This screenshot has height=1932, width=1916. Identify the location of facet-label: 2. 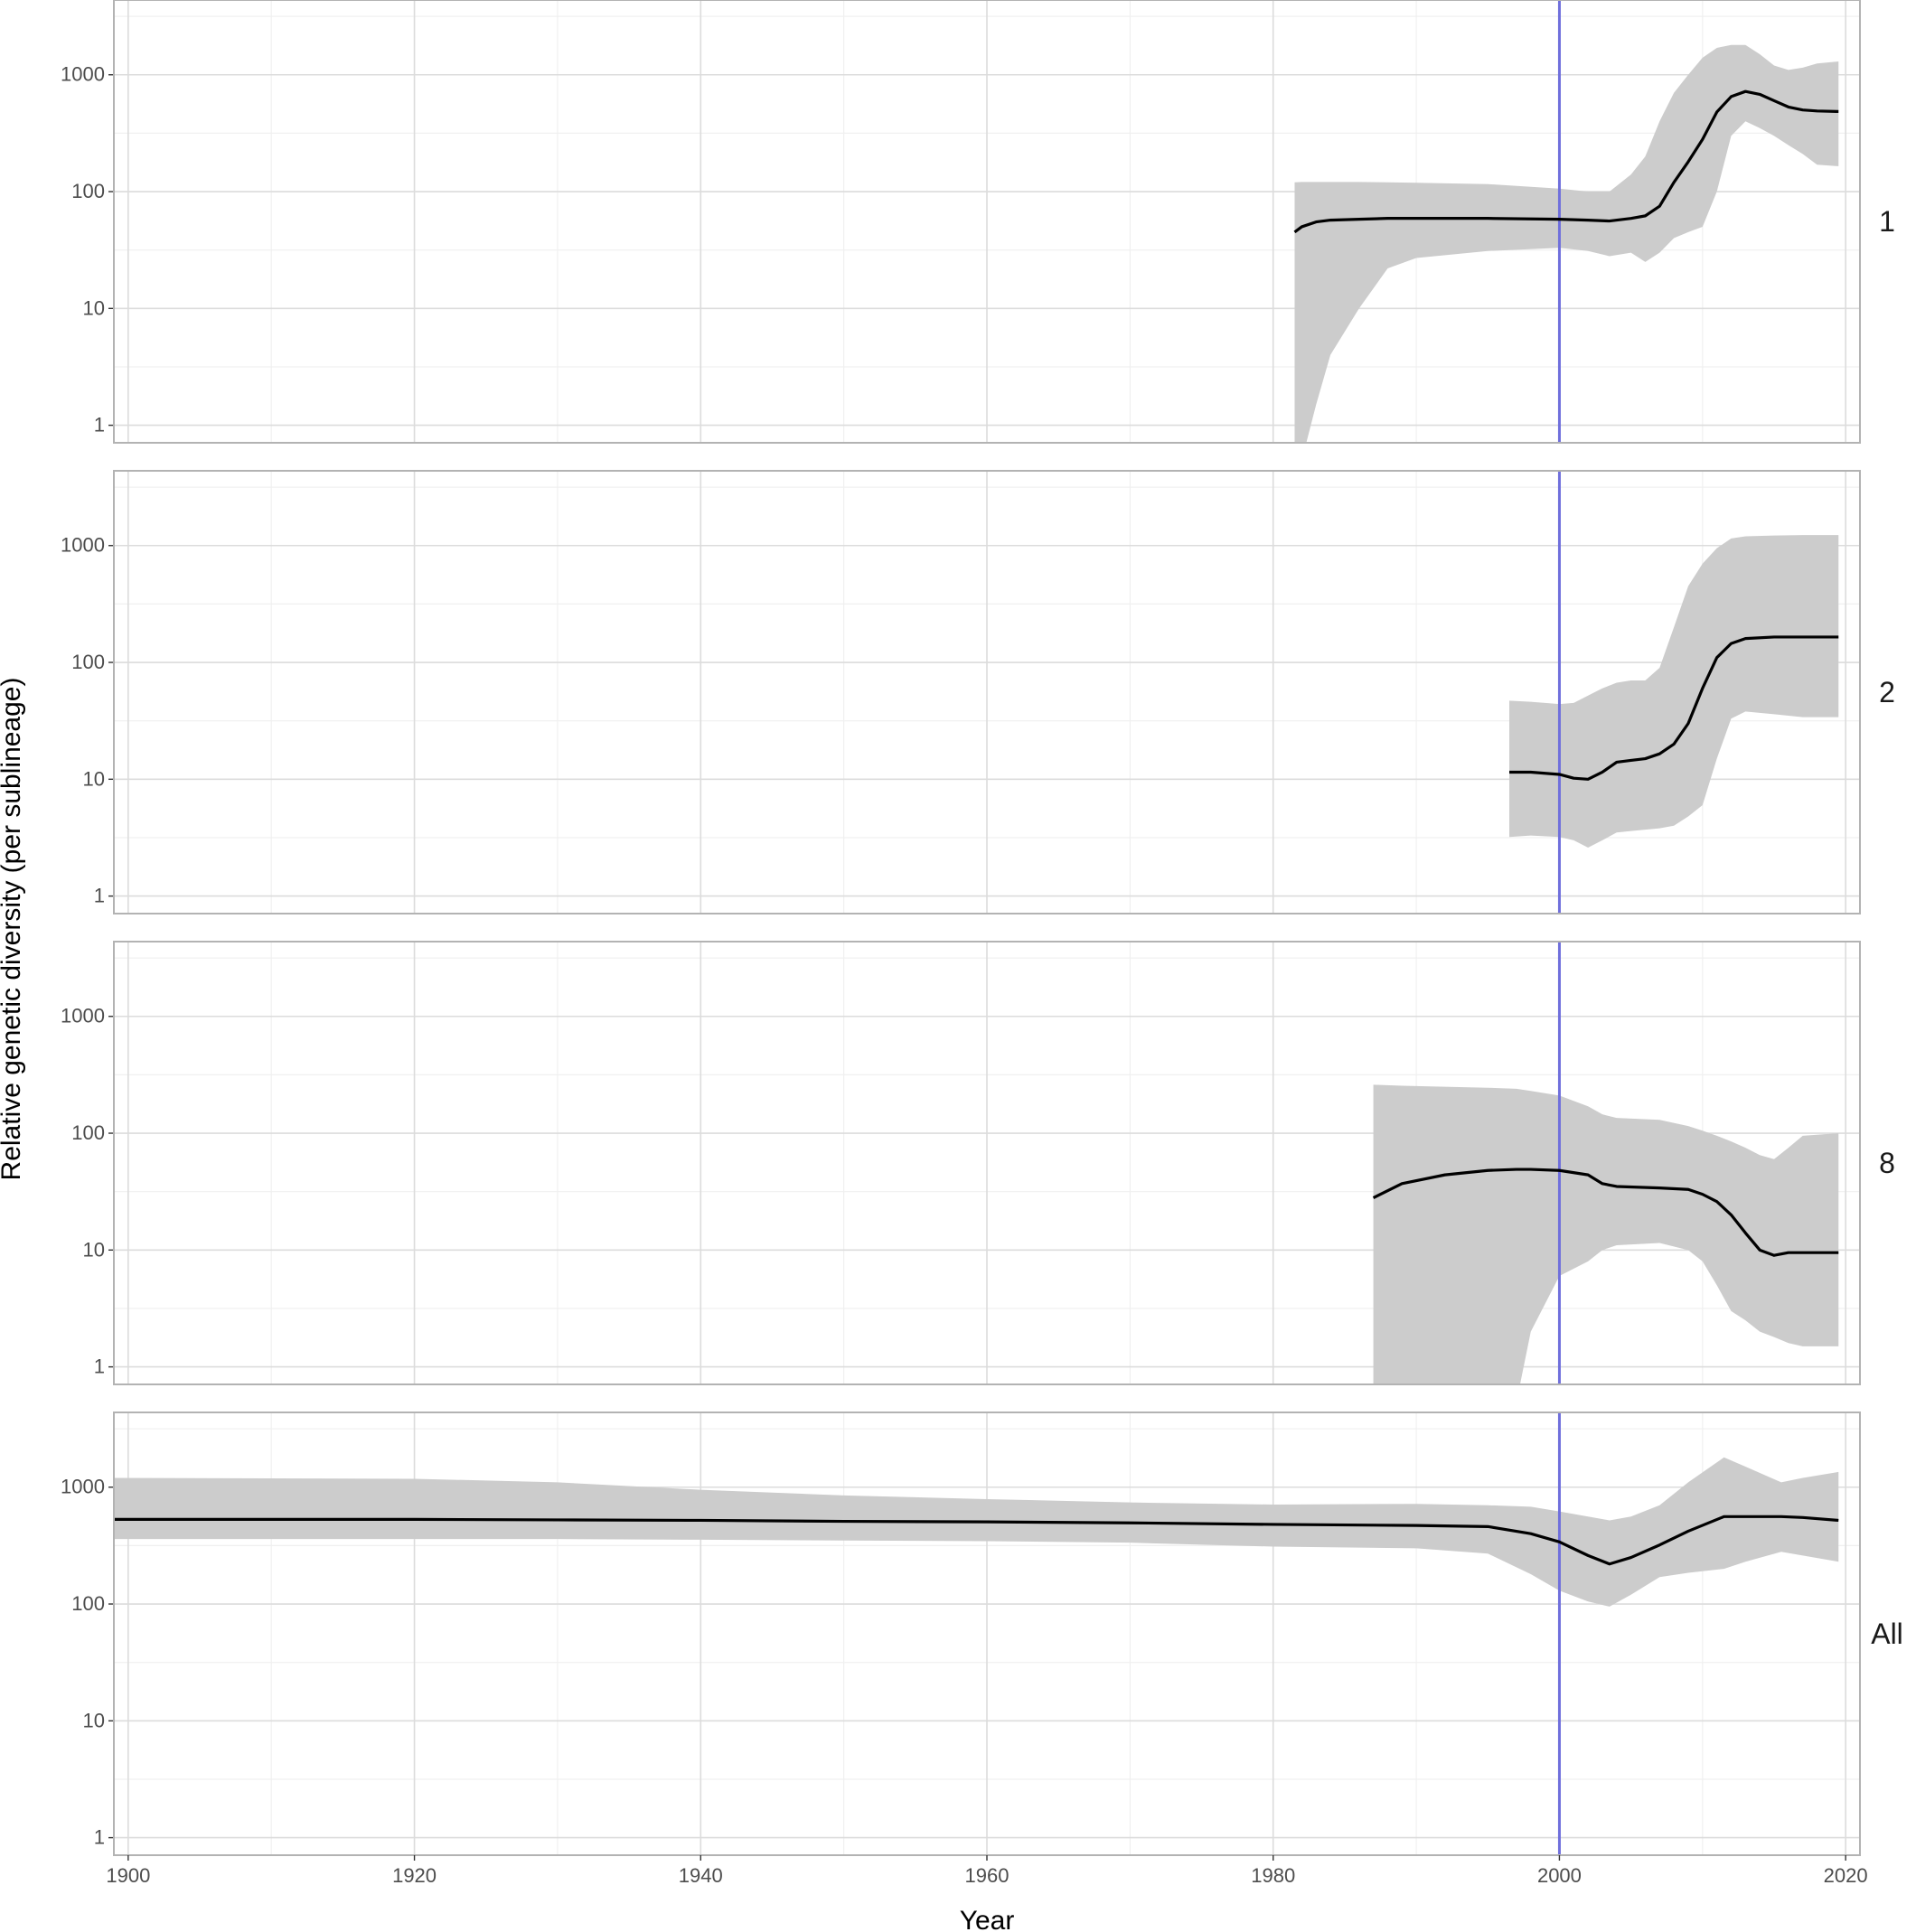
(1887, 692).